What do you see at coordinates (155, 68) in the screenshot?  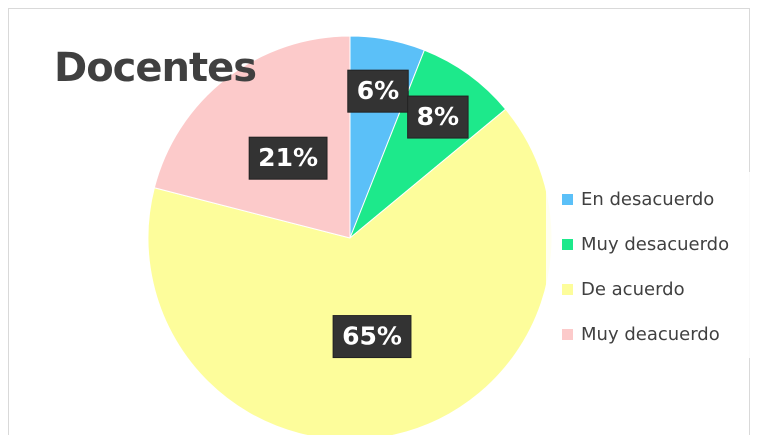 I see `chart-title: Docentes` at bounding box center [155, 68].